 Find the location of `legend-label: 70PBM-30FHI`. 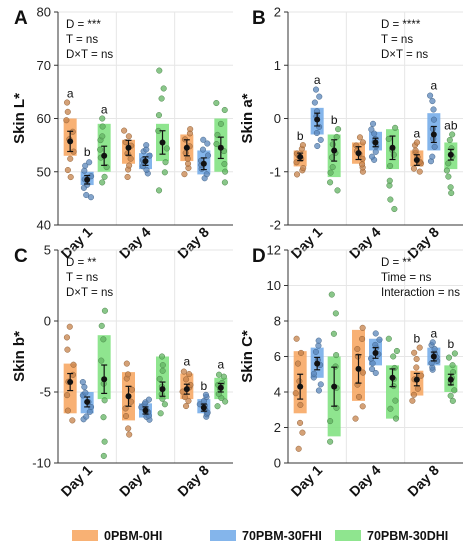

legend-label: 70PBM-30FHI is located at coordinates (282, 536).